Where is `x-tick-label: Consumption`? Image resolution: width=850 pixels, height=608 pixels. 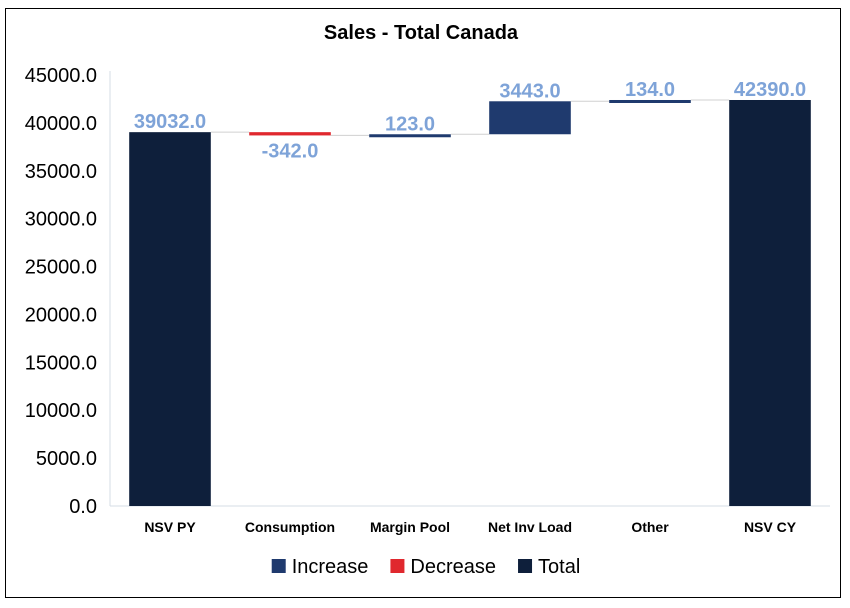 x-tick-label: Consumption is located at coordinates (290, 527).